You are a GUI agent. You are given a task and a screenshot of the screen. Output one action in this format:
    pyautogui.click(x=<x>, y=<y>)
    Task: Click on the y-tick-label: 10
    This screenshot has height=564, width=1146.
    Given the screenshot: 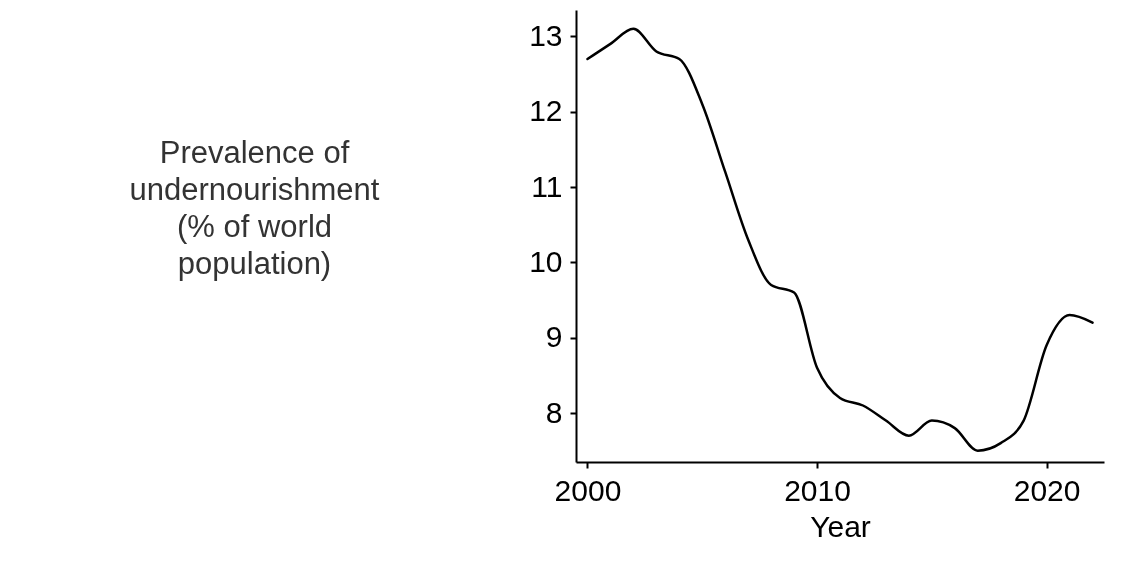 What is the action you would take?
    pyautogui.click(x=546, y=261)
    